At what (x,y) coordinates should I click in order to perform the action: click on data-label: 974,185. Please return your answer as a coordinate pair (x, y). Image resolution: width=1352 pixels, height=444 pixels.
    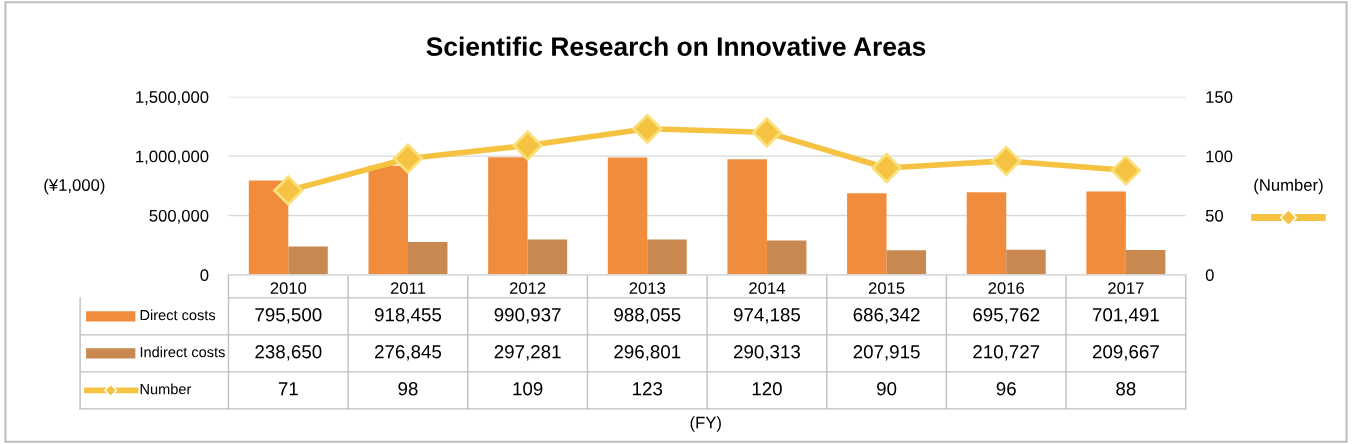
    Looking at the image, I should click on (767, 316).